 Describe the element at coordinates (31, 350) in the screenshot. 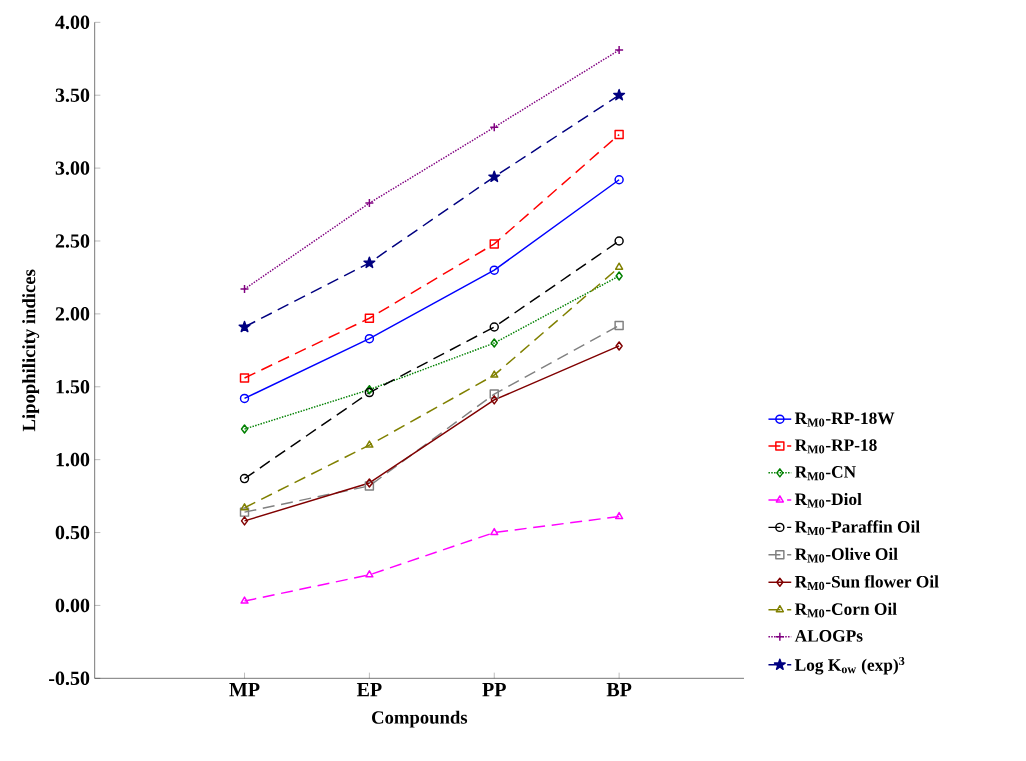

I see `y-axis-title: Lipophilicity indices` at that location.